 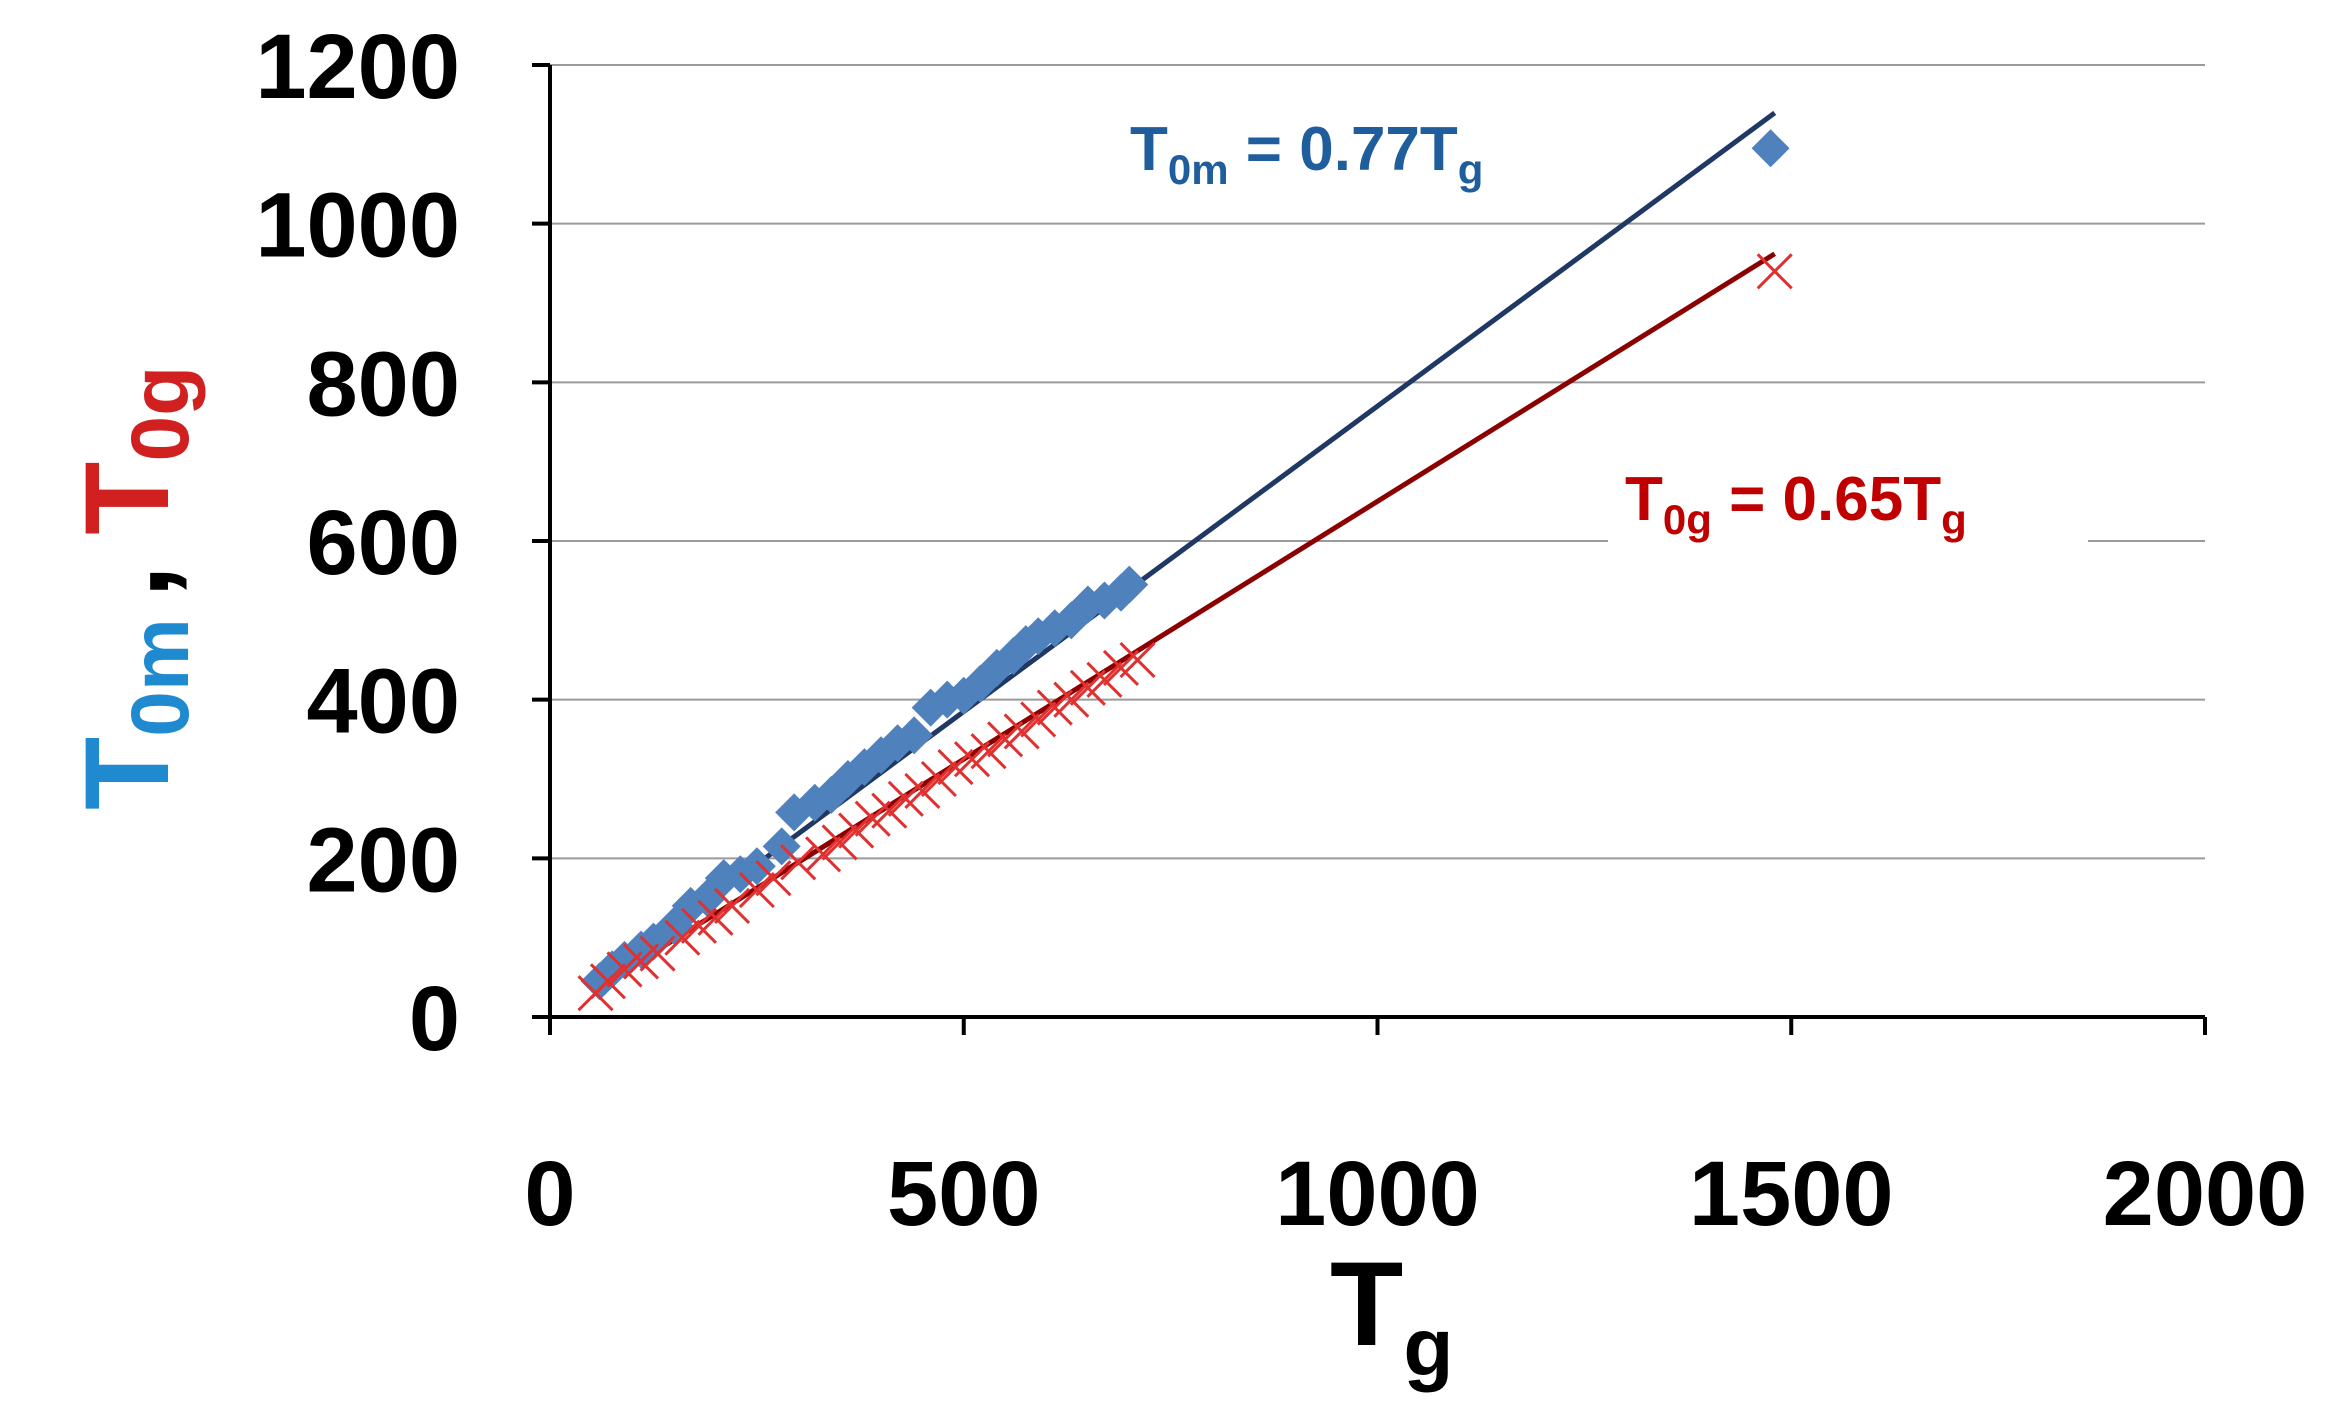 I want to click on eq-t0m-bg, so click(x=1350, y=152).